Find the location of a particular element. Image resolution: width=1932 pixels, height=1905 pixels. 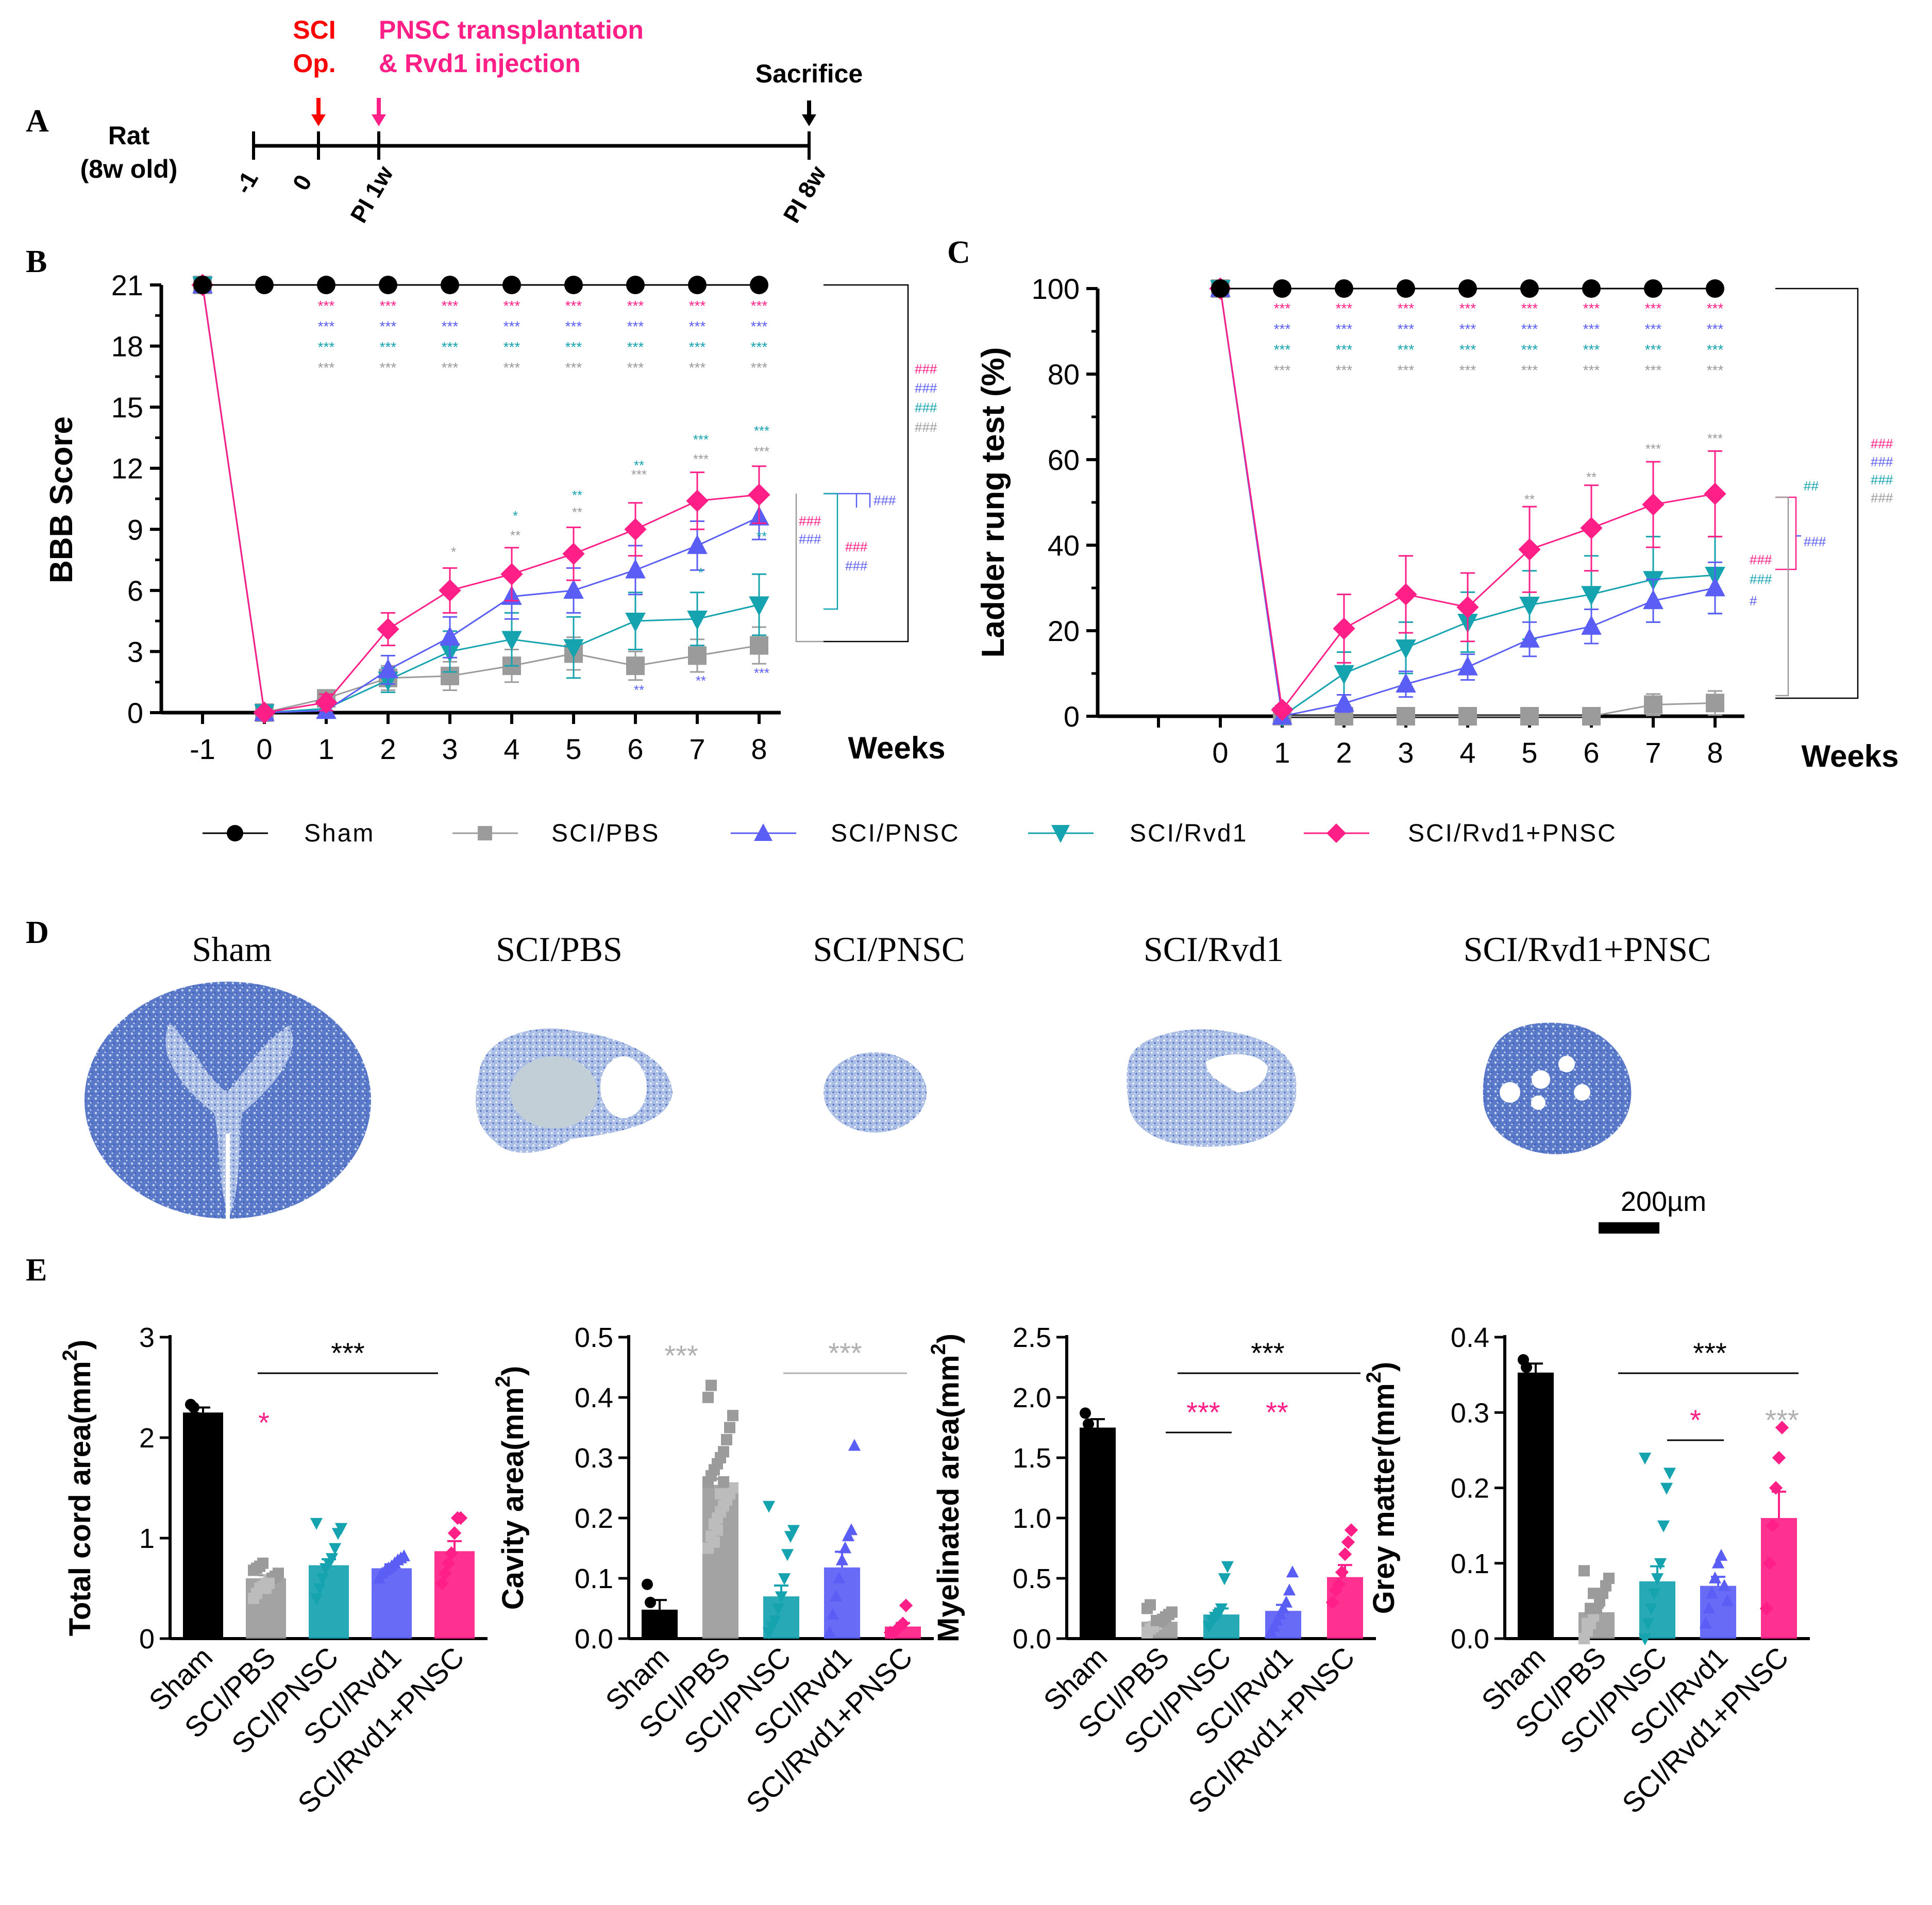

series-line is located at coordinates (480, 499).